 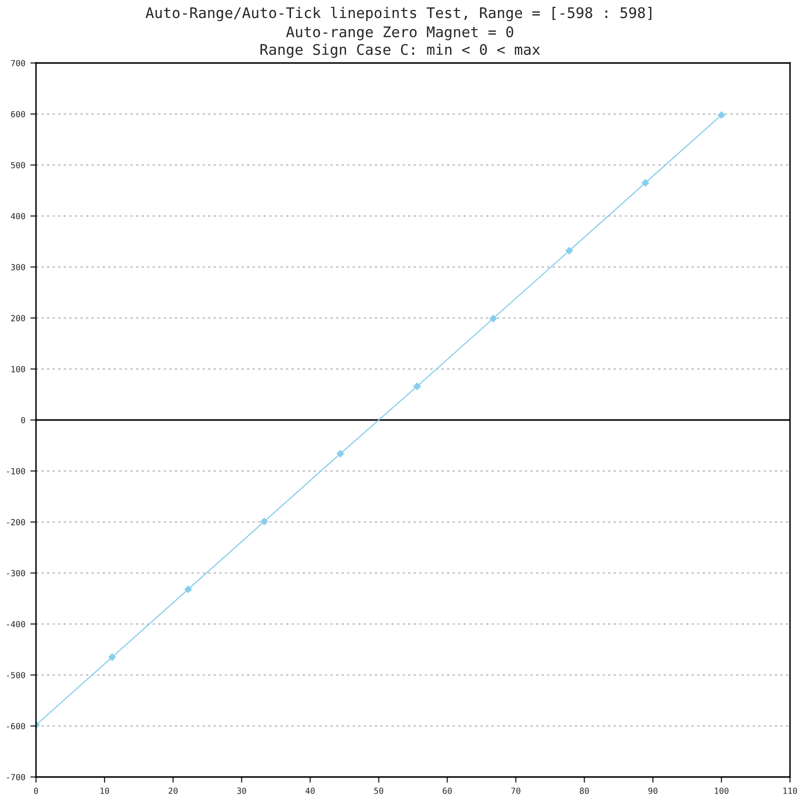 What do you see at coordinates (400, 42) in the screenshot?
I see `chart-subtitle: Auto-range Zero Magnet = 0 Range Sign Case C: min < 0 < max` at bounding box center [400, 42].